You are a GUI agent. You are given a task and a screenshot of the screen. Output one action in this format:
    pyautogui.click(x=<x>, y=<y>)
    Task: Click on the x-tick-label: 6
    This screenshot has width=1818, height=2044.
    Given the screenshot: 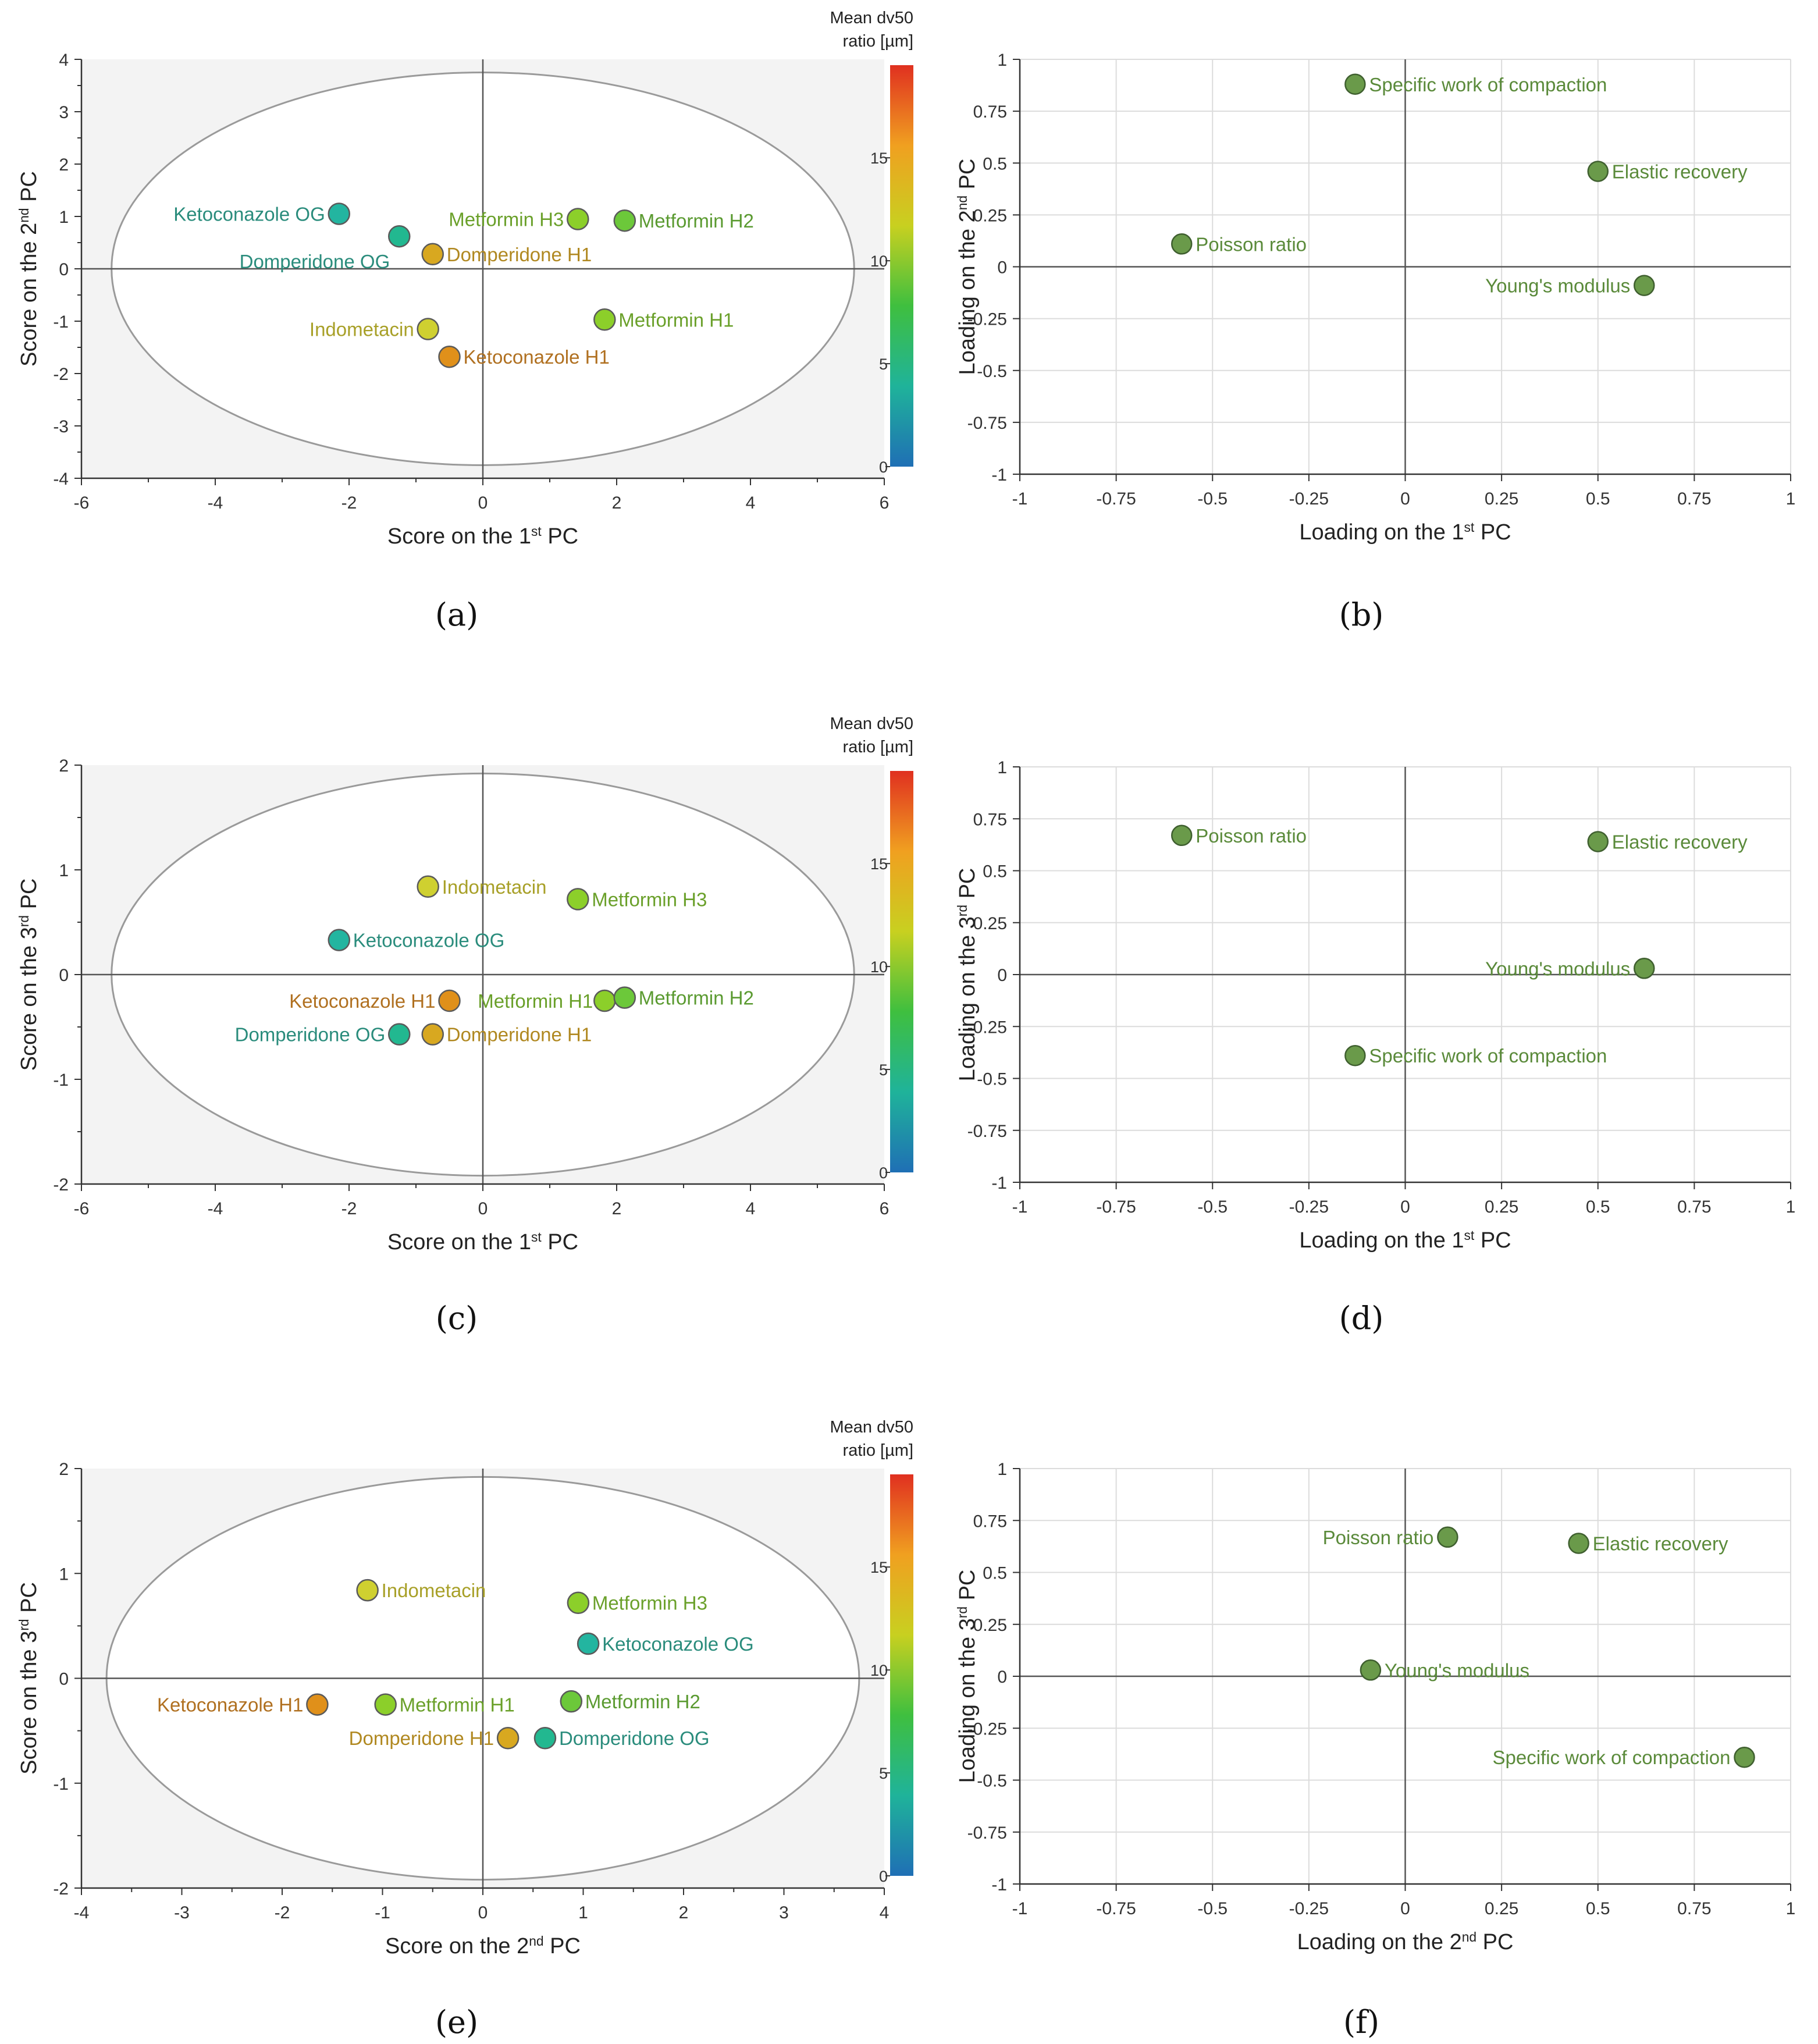 What is the action you would take?
    pyautogui.click(x=885, y=503)
    